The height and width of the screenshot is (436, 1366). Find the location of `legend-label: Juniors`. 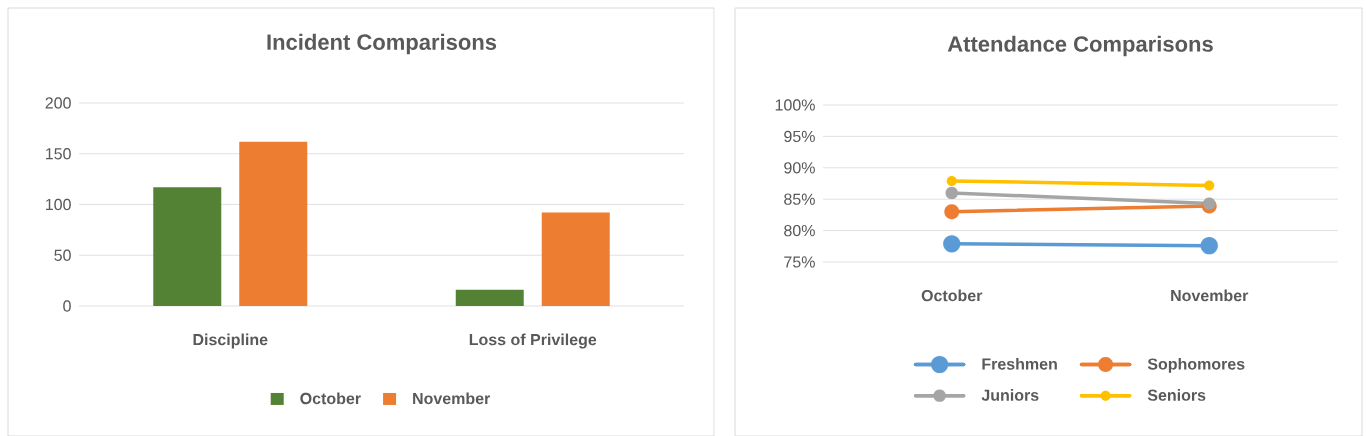

legend-label: Juniors is located at coordinates (1010, 395).